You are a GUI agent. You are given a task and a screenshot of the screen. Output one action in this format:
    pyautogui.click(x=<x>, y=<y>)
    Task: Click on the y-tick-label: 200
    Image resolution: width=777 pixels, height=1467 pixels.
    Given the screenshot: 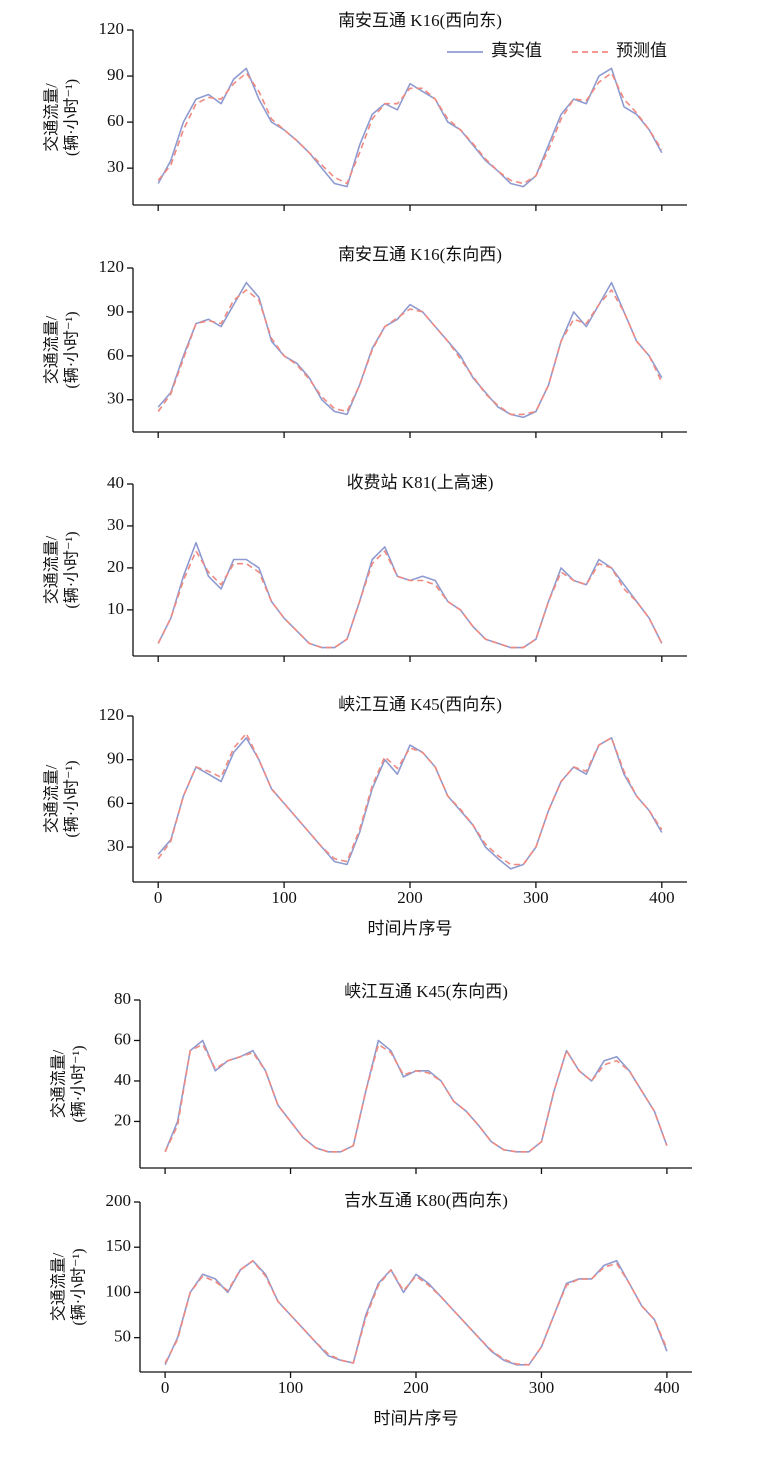 What is the action you would take?
    pyautogui.click(x=119, y=1200)
    